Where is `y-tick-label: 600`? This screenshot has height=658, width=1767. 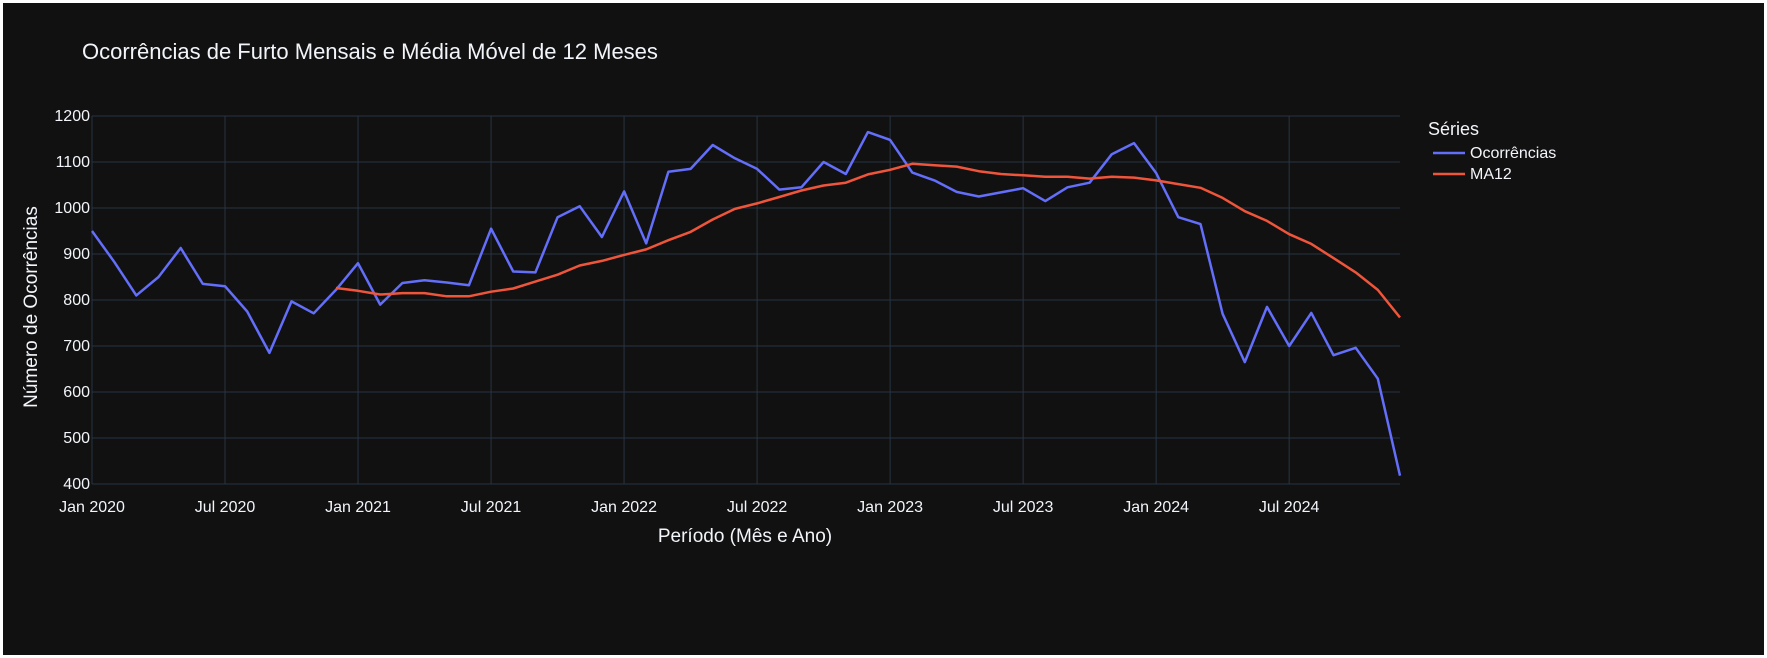 y-tick-label: 600 is located at coordinates (76, 392).